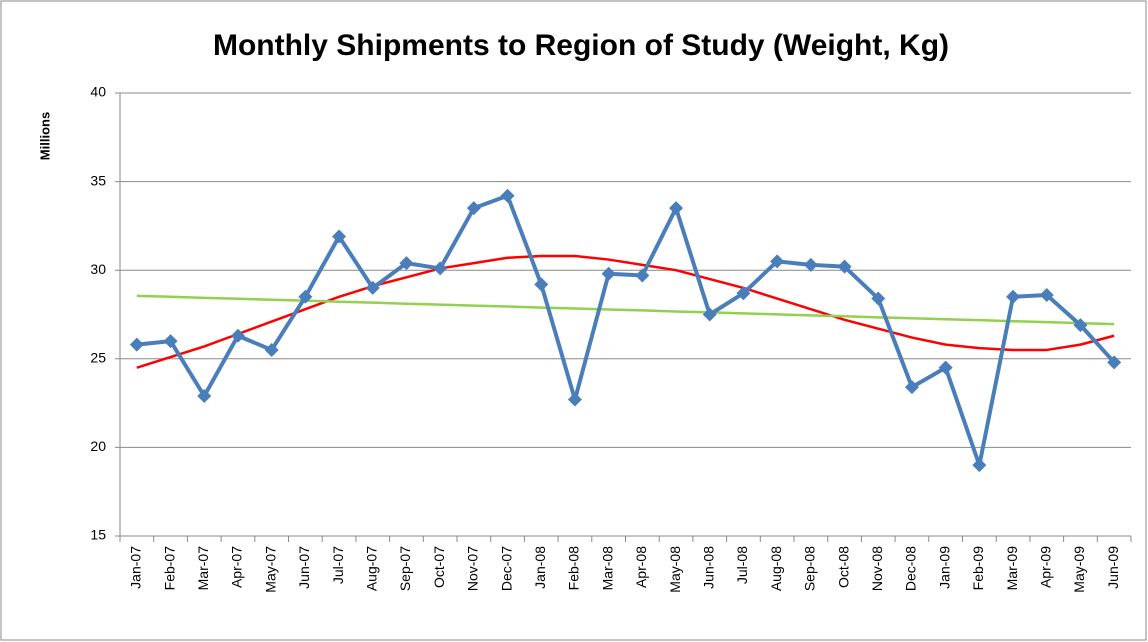 This screenshot has width=1148, height=642. What do you see at coordinates (540, 567) in the screenshot?
I see `x-tick-label: Jan-08` at bounding box center [540, 567].